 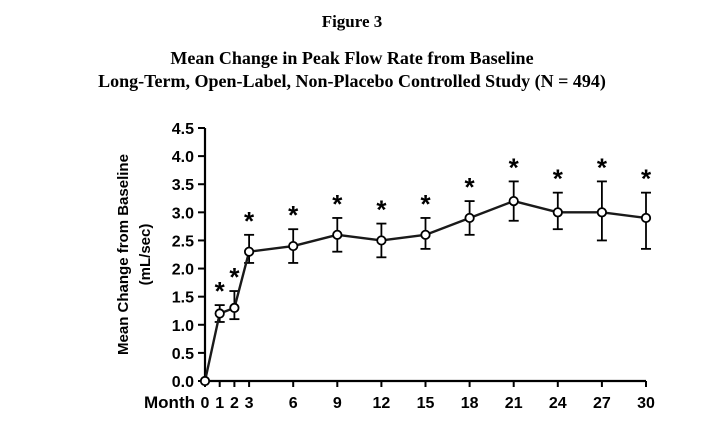 What do you see at coordinates (183, 213) in the screenshot?
I see `y-tick-label: 3.0` at bounding box center [183, 213].